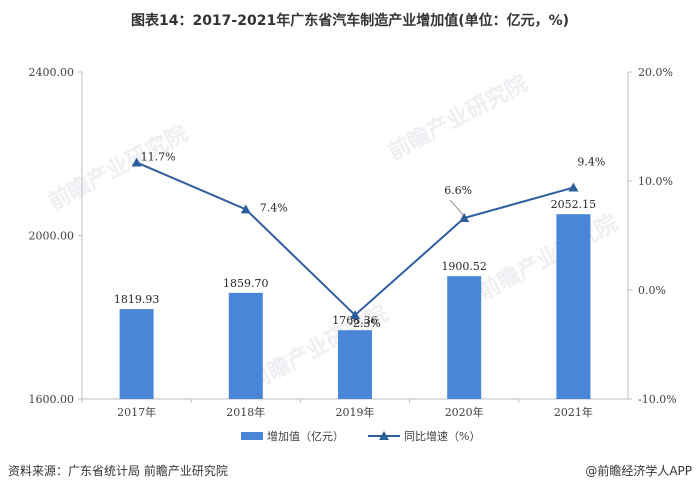 This screenshot has height=487, width=700. What do you see at coordinates (52, 72) in the screenshot?
I see `y-left-tick-label: 2400.00` at bounding box center [52, 72].